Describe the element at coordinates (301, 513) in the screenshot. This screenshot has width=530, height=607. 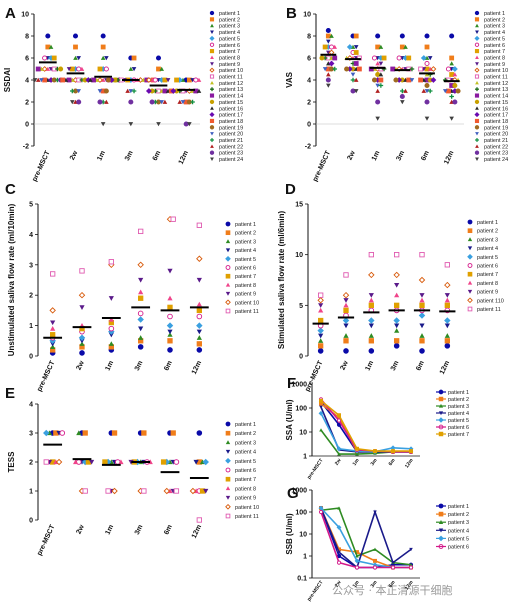
I see `panel-g-y-tick-label: 100` at that location.